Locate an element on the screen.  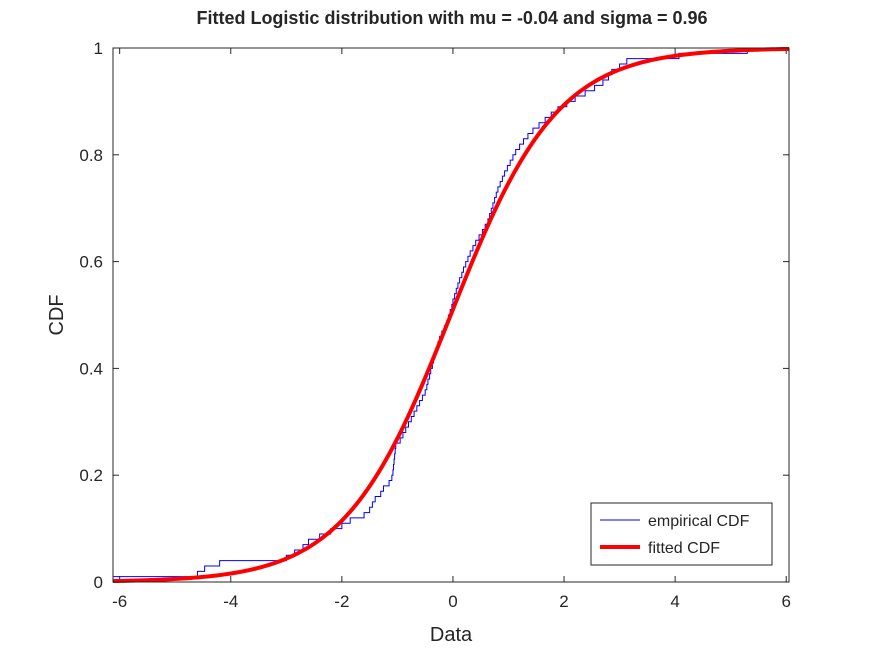
x-tick-label: -2 is located at coordinates (341, 601).